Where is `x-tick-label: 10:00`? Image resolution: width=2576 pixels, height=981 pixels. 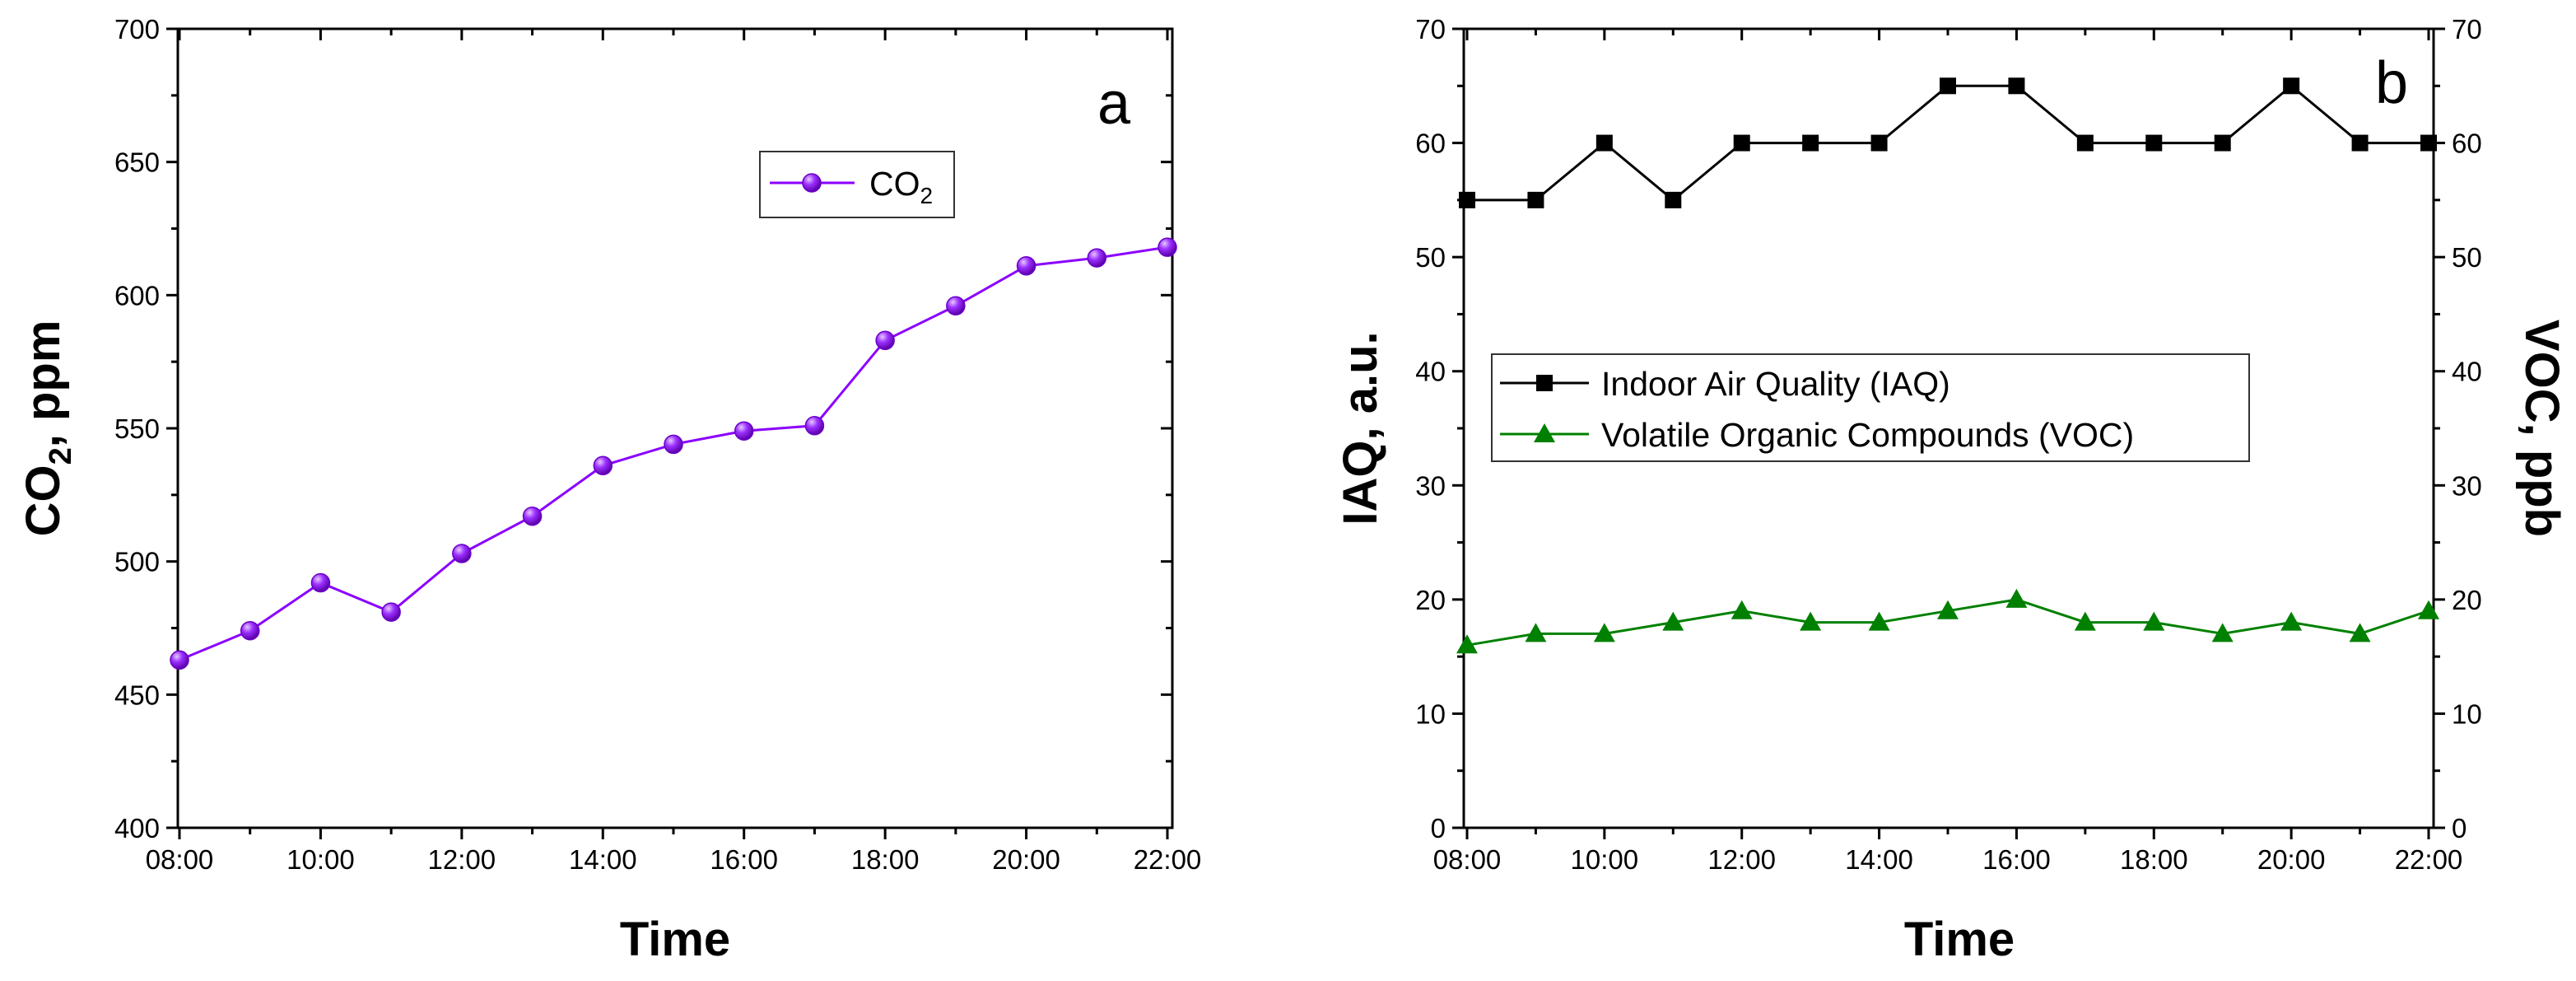
x-tick-label: 10:00 is located at coordinates (320, 859).